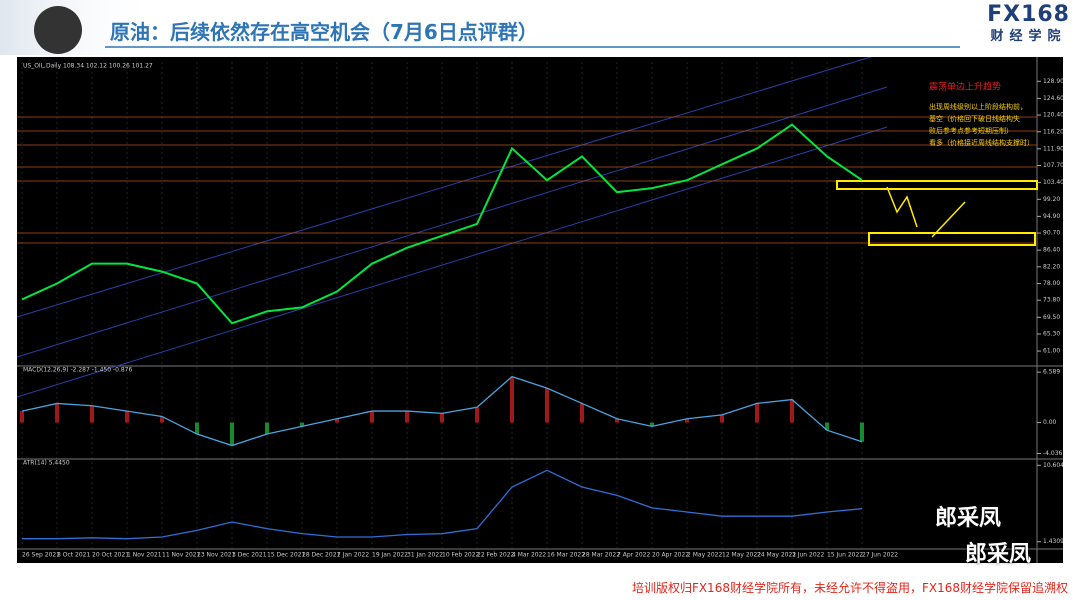  Describe the element at coordinates (1051, 199) in the screenshot. I see `y-tick-label: 99.20` at that location.